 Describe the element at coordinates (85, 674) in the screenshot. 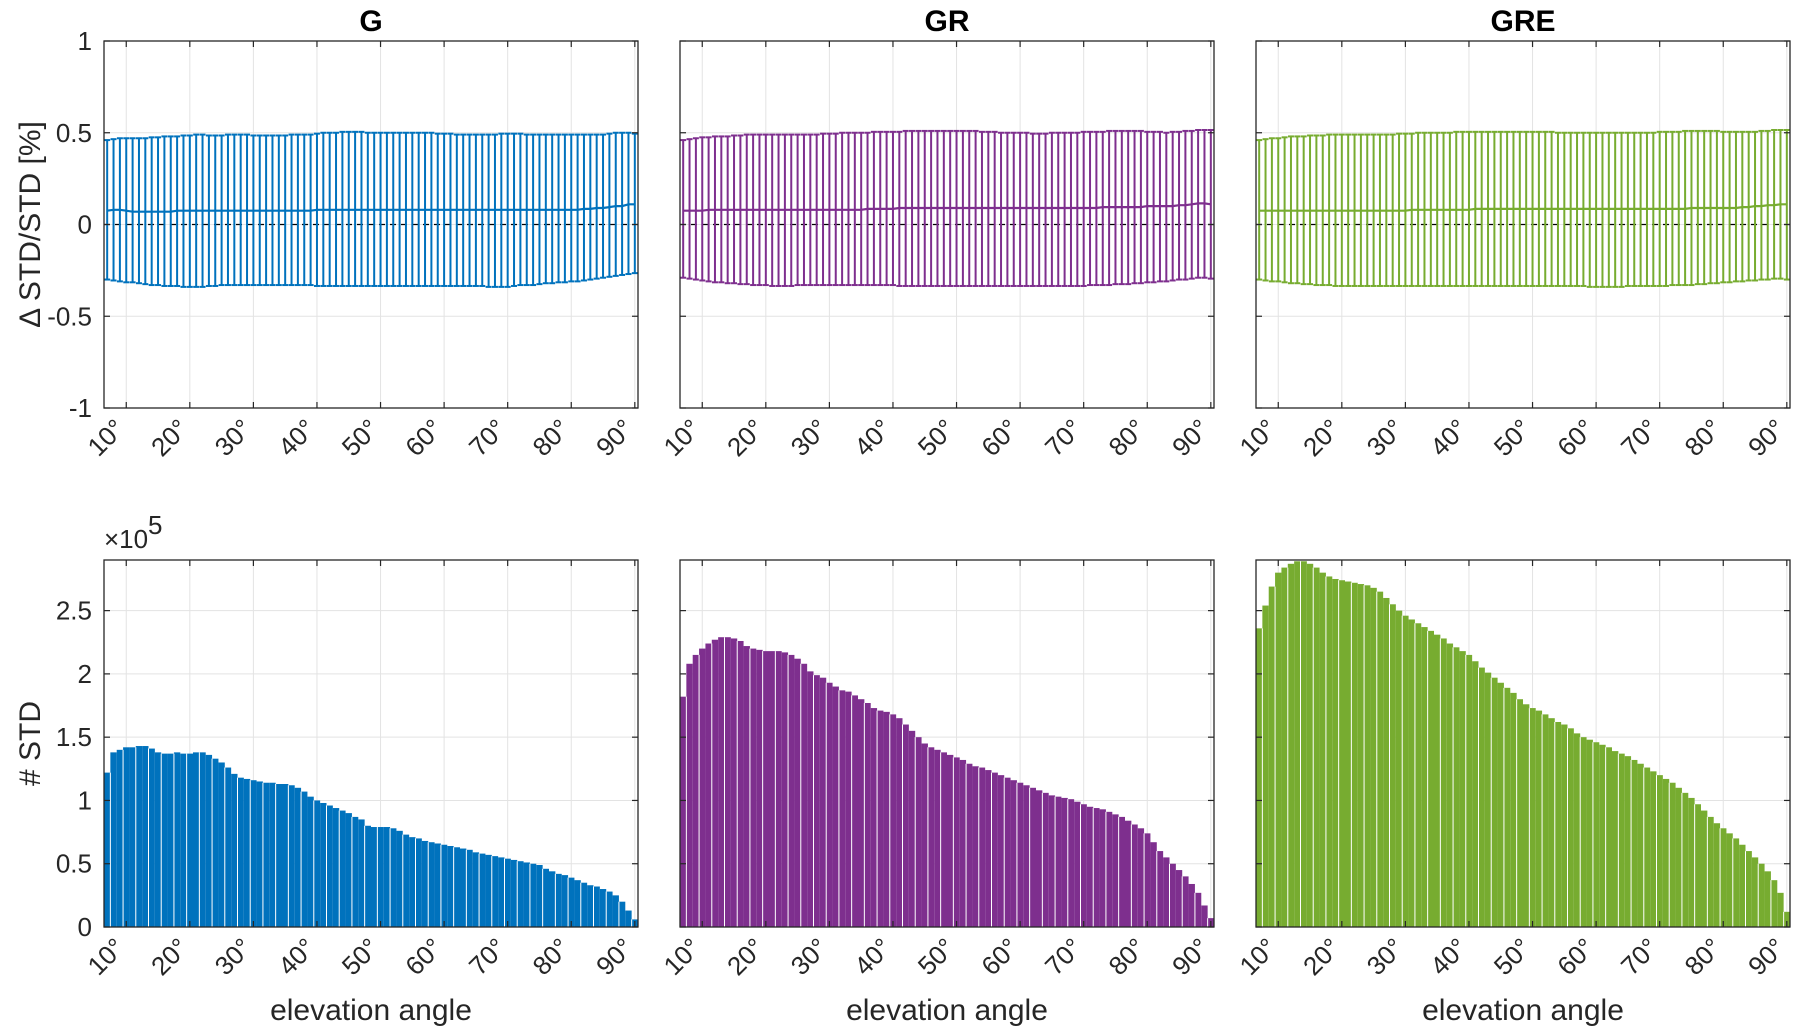

I see `y-tick-label: 2` at that location.